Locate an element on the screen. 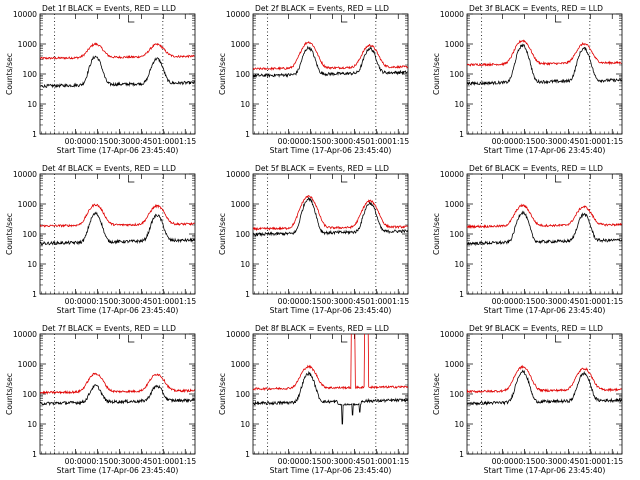 The image size is (640, 480). panel-title: Det 3f BLACK = Events, RED = LLD is located at coordinates (536, 8).